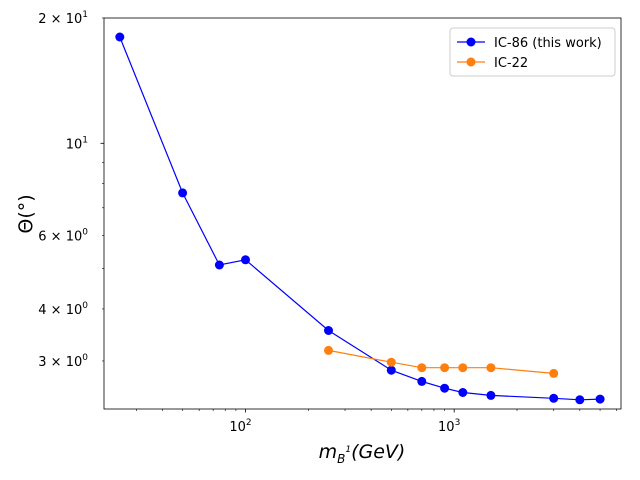 The height and width of the screenshot is (480, 640). What do you see at coordinates (63, 309) in the screenshot?
I see `y-tick-label: 4 × 100` at bounding box center [63, 309].